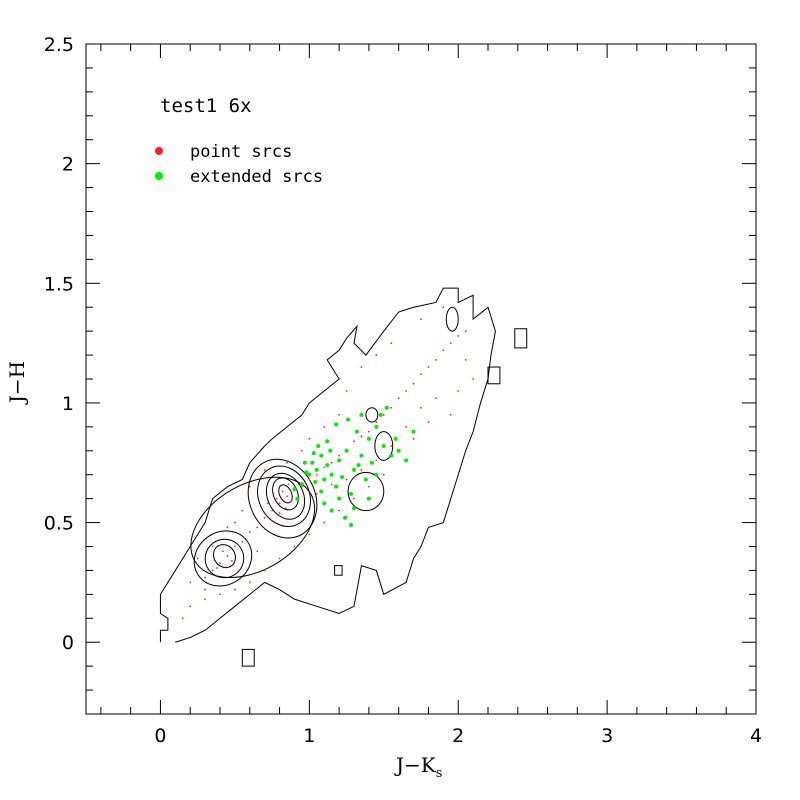 The image size is (800, 800). What do you see at coordinates (59, 45) in the screenshot?
I see `y-tick-label: 2.5` at bounding box center [59, 45].